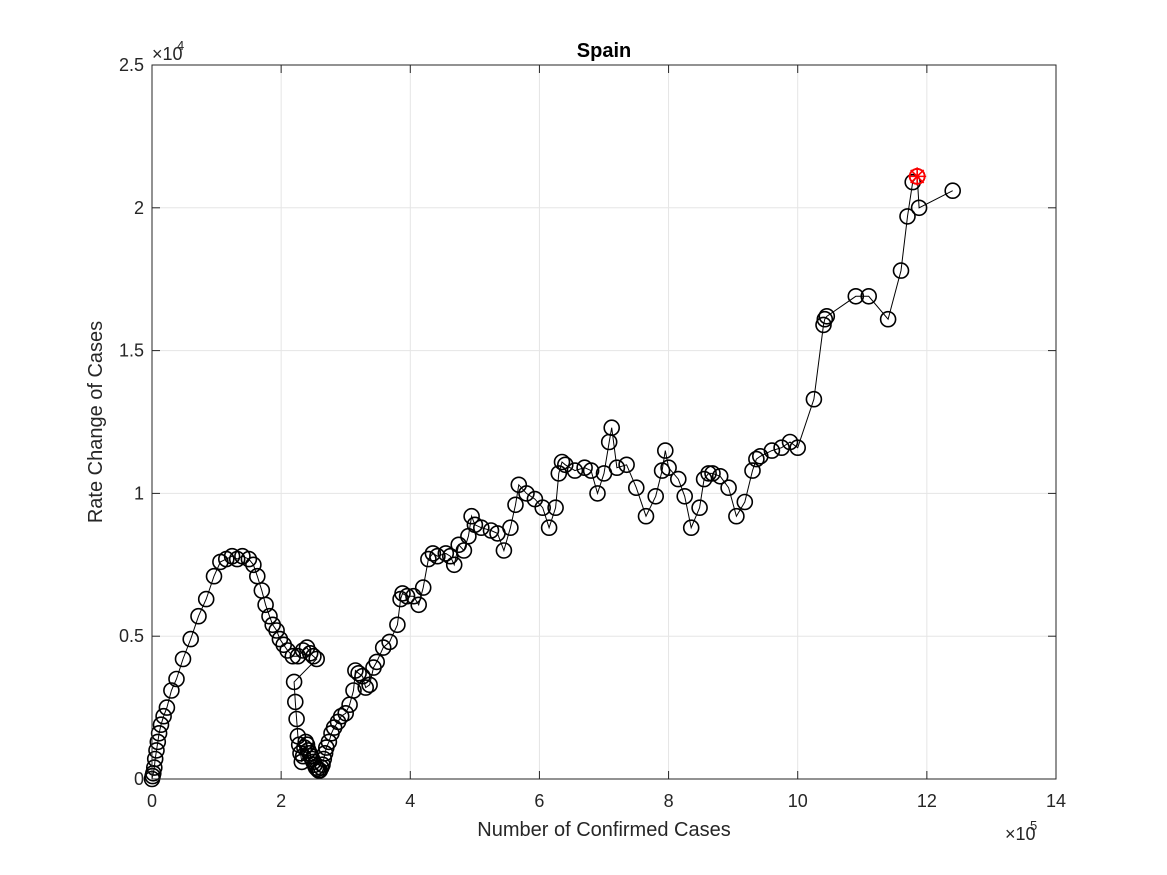 Image resolution: width=1167 pixels, height=875 pixels. What do you see at coordinates (152, 801) in the screenshot?
I see `x-tick-label: 0` at bounding box center [152, 801].